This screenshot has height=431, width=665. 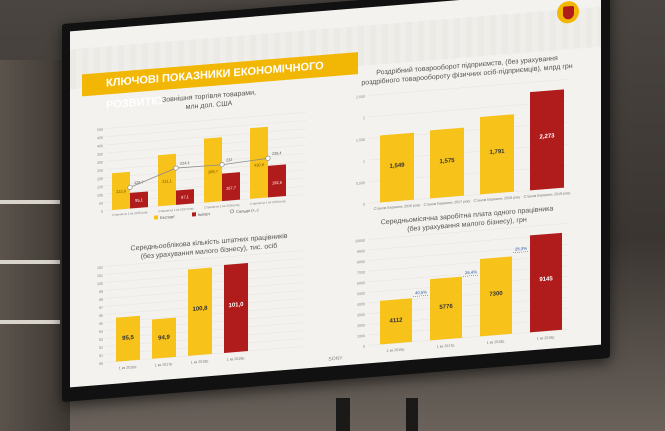 What do you see at coordinates (101, 348) in the screenshot?
I see `y-tick-label: 92` at bounding box center [101, 348].